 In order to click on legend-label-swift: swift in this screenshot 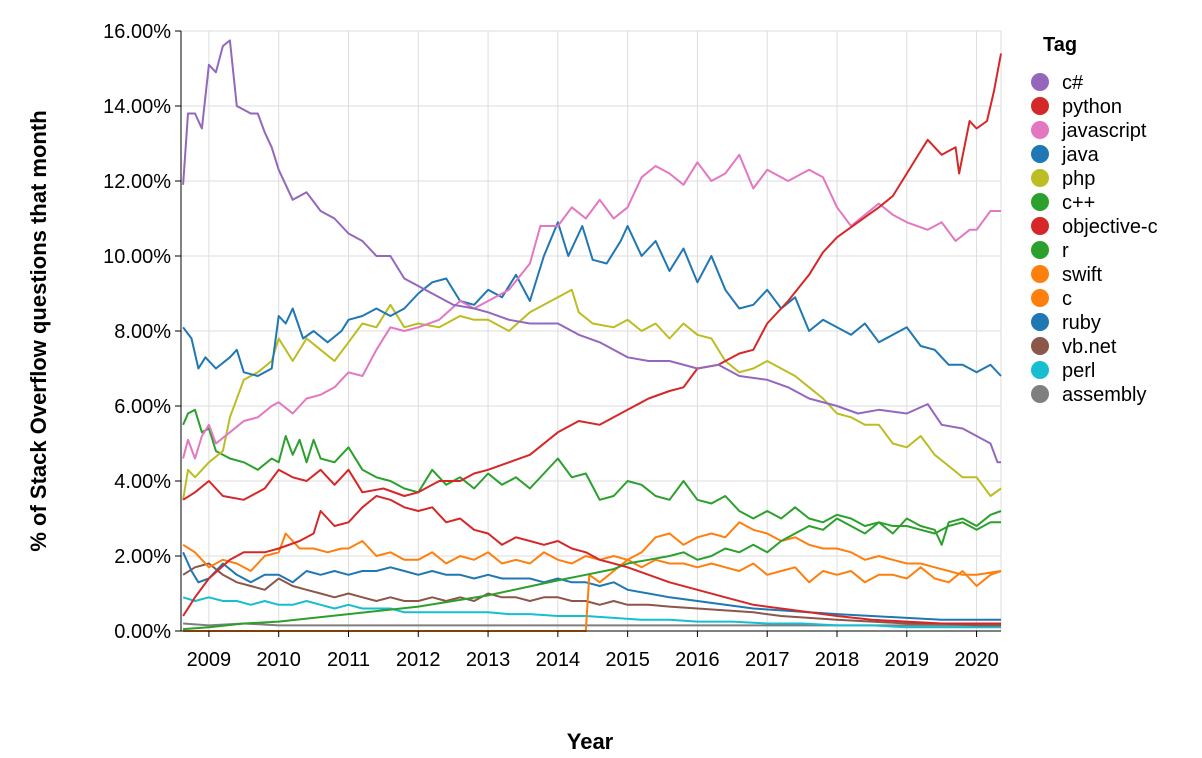, I will do `click(1082, 275)`.